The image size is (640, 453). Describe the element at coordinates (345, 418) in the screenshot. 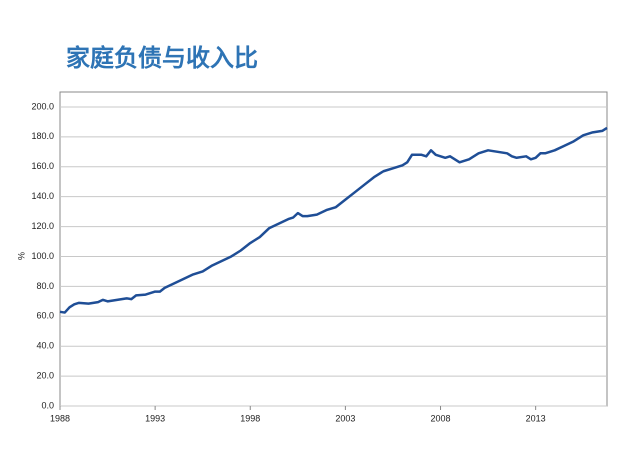

I see `x-tick-label: 2003` at that location.